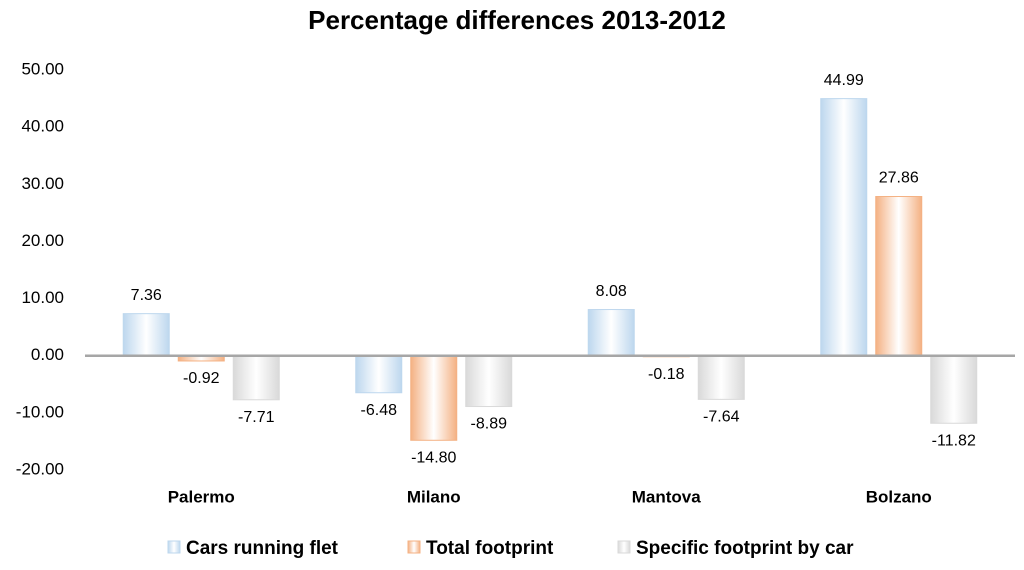 Image resolution: width=1024 pixels, height=570 pixels. Describe the element at coordinates (611, 291) in the screenshot. I see `data-label: 8.08` at that location.